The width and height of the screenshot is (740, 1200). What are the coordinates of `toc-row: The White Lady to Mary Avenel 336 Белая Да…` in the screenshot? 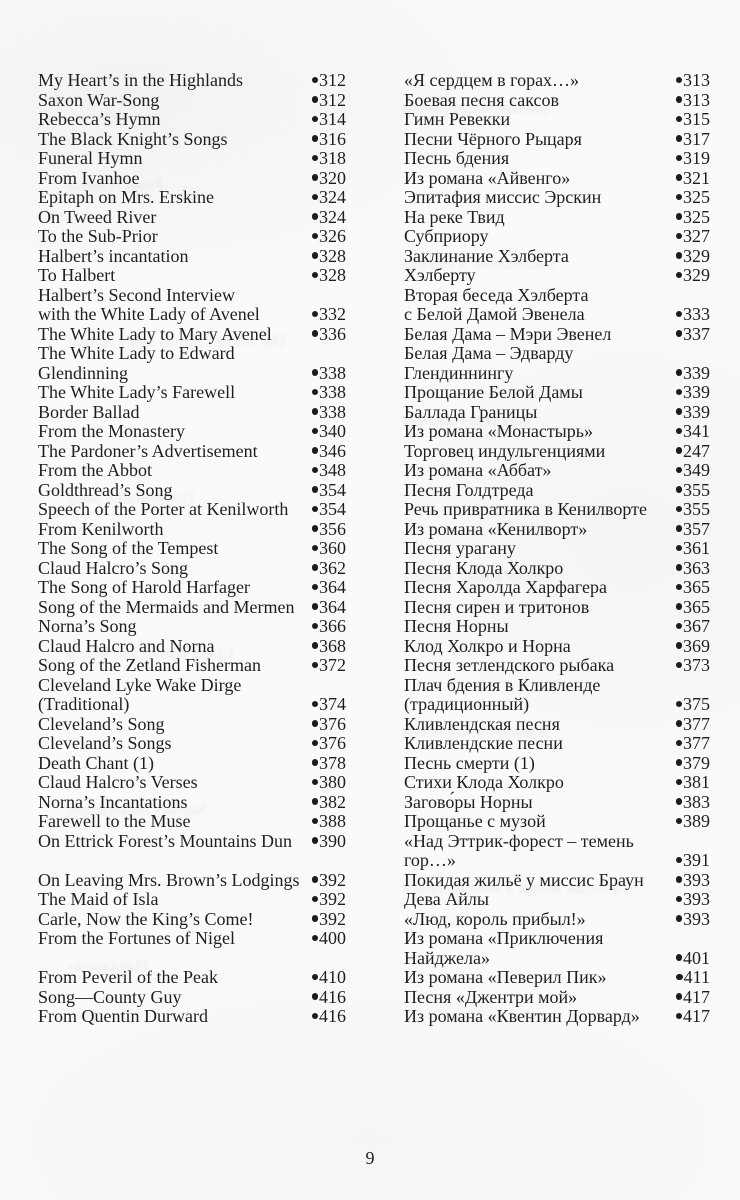 It's located at (374, 334).